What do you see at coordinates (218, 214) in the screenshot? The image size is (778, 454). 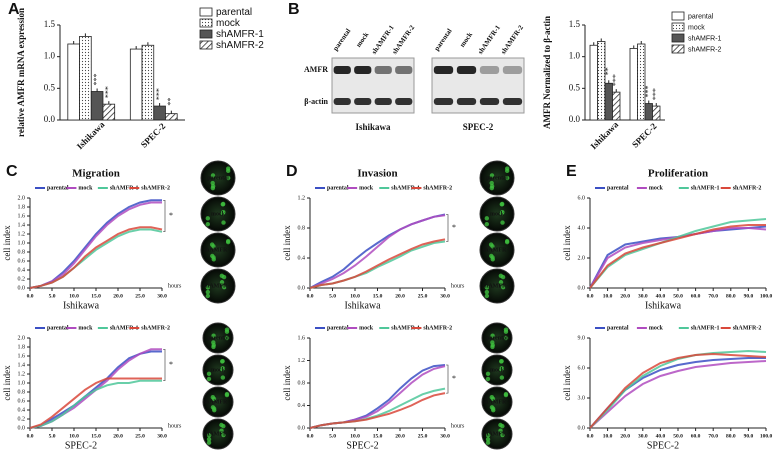 I see `cell-image` at bounding box center [218, 214].